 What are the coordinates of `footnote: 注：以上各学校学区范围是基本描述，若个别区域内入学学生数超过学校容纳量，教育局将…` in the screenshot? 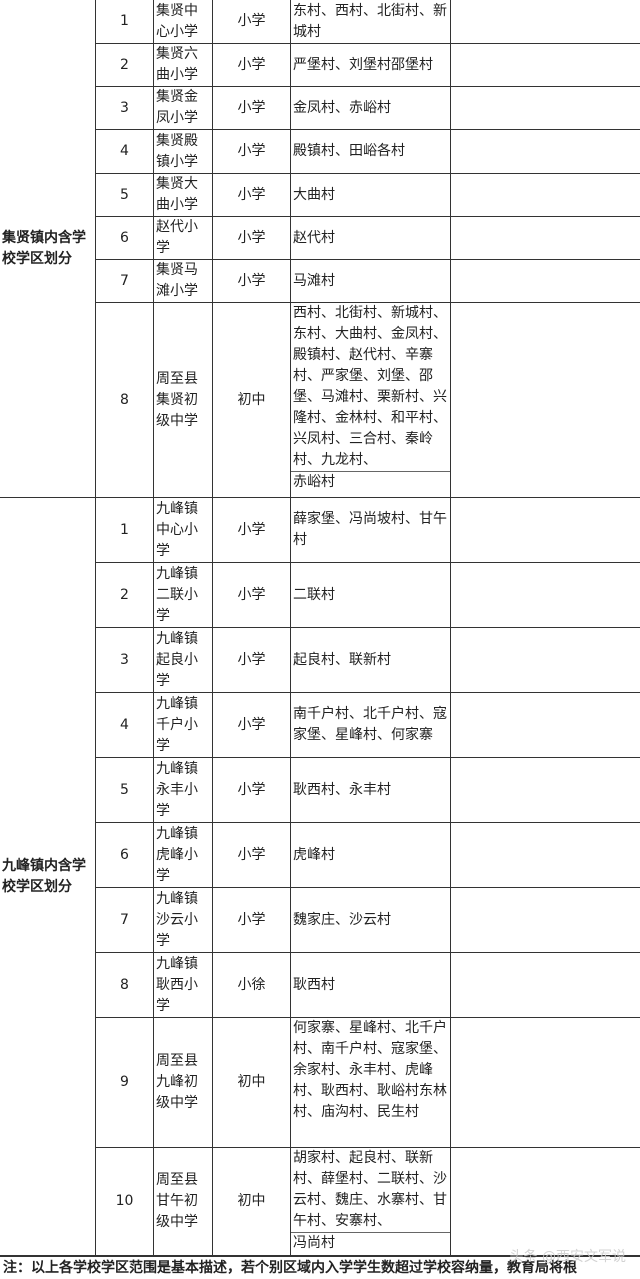 It's located at (320, 1267).